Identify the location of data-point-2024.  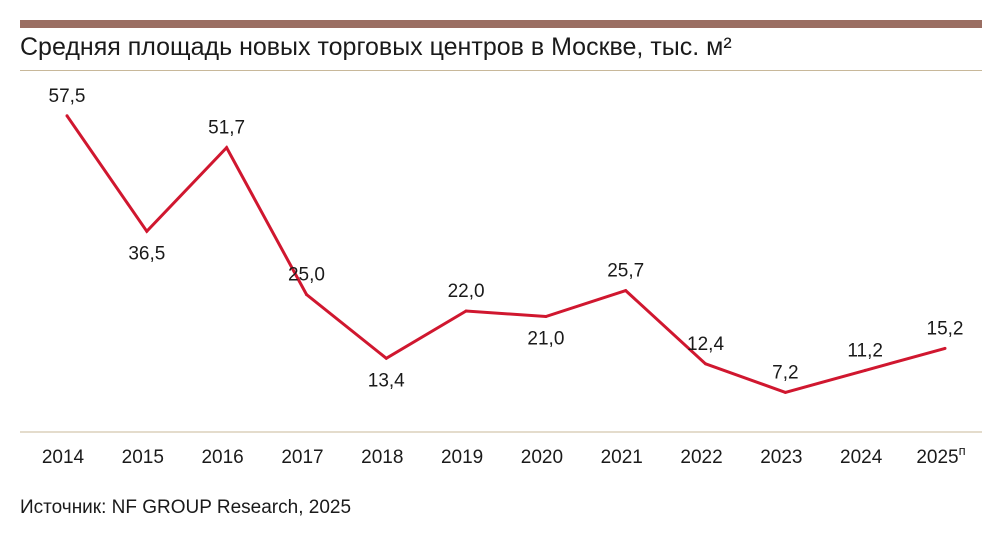
(865, 370).